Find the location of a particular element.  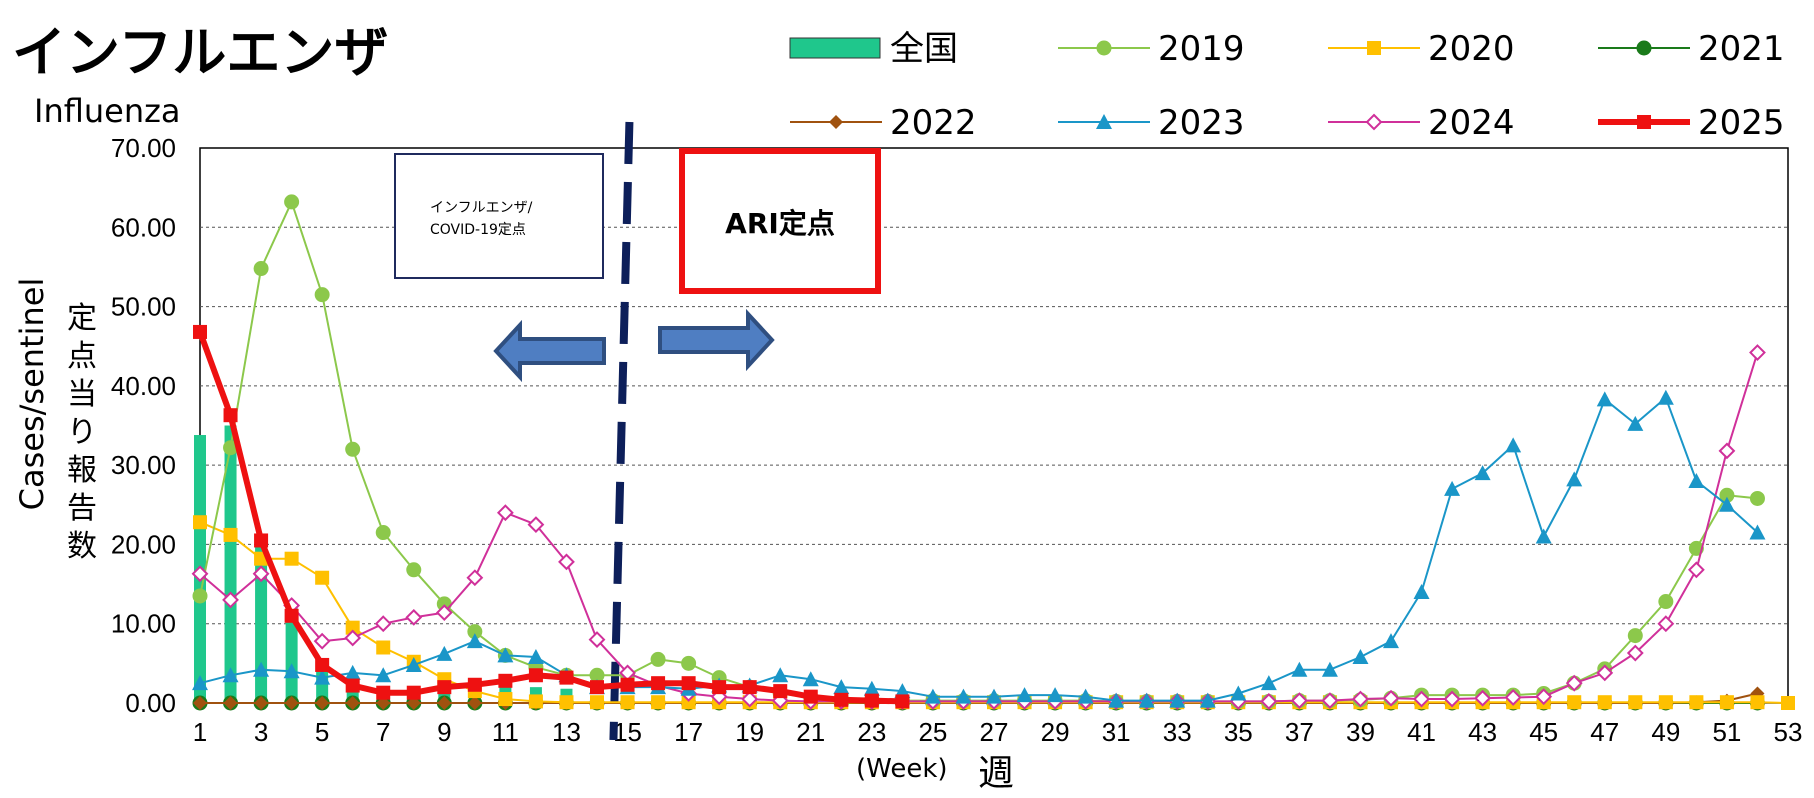

annotation-box-influenza-covid: インフルエンザ/ COVID-19定点 is located at coordinates (499, 216).